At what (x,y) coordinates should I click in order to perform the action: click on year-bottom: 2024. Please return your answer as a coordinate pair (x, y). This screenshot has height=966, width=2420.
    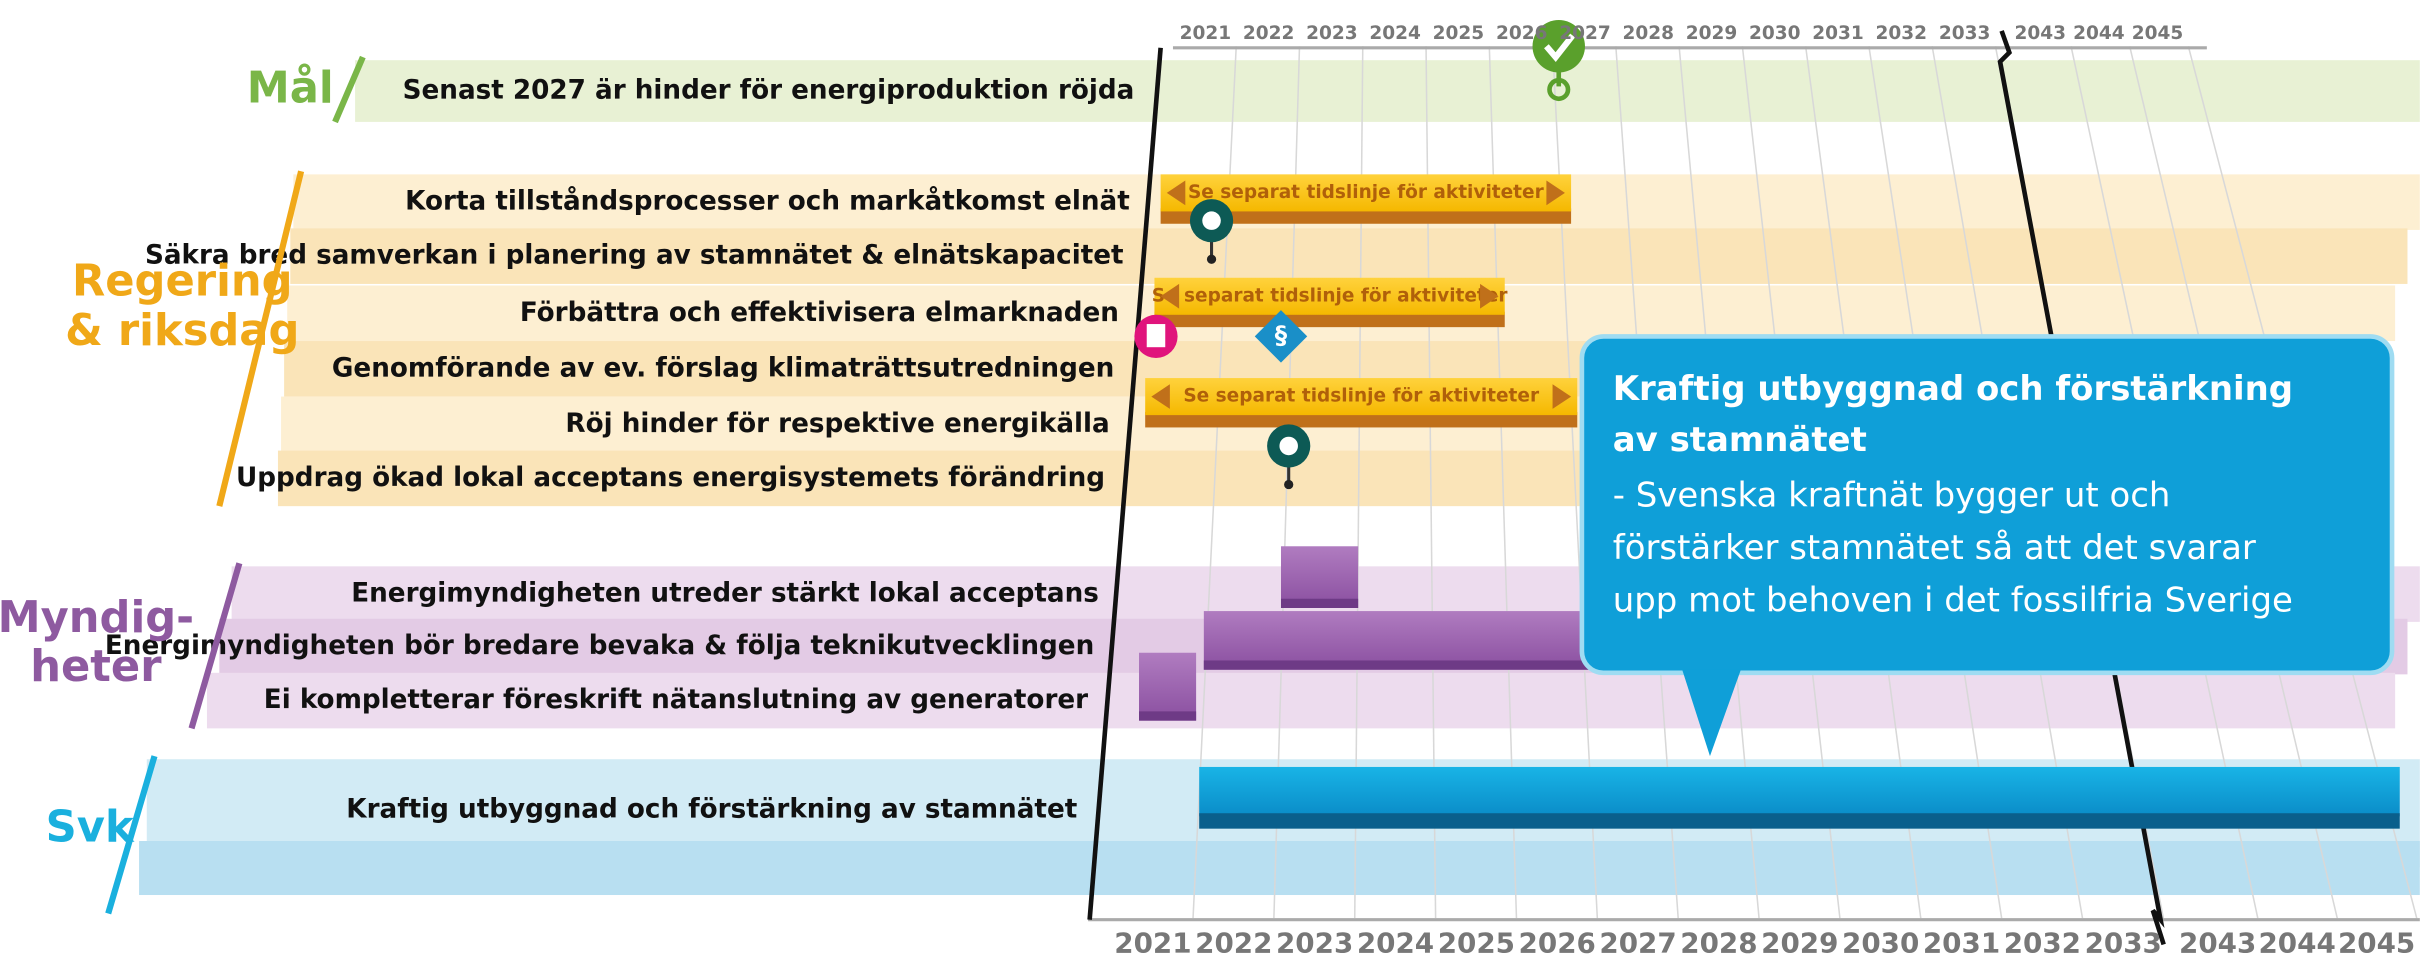
    Looking at the image, I should click on (1395, 942).